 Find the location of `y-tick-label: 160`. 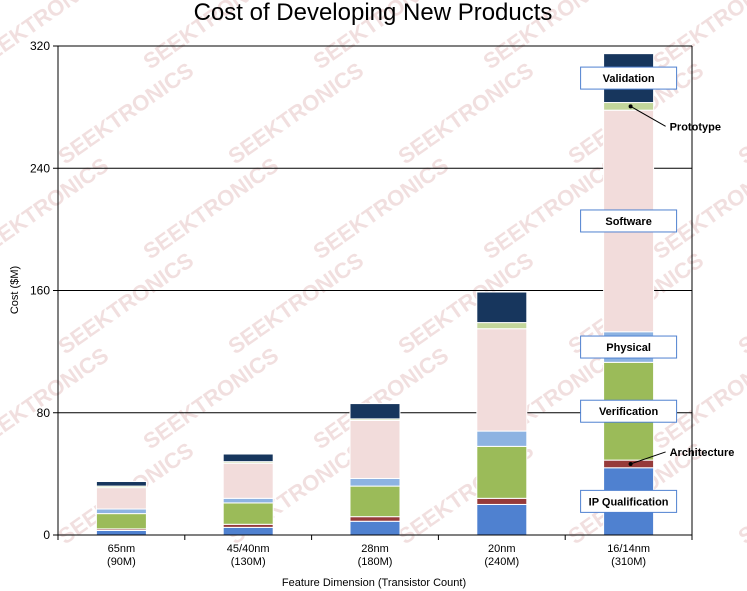

y-tick-label: 160 is located at coordinates (40, 291).